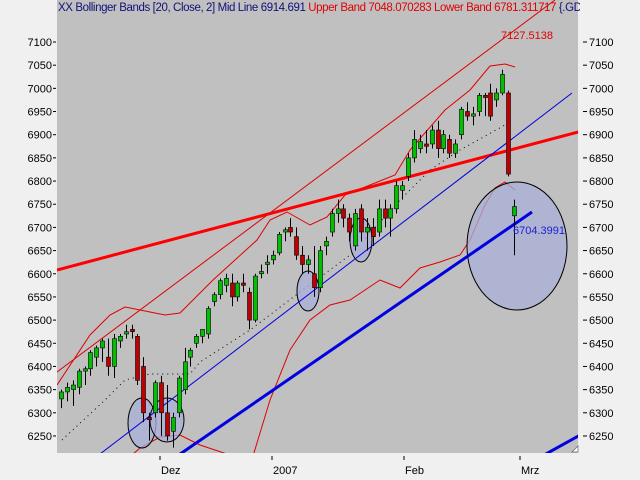 The width and height of the screenshot is (640, 480). Describe the element at coordinates (601, 182) in the screenshot. I see `y-tick-label-right: 6800` at that location.